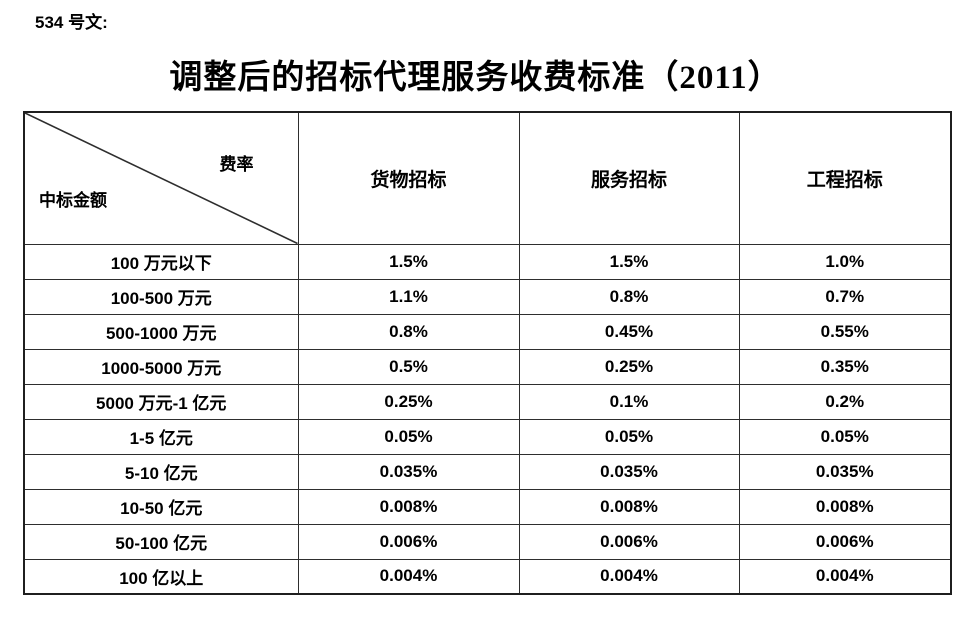 This screenshot has width=979, height=629. I want to click on engineering-rate-cell: 0.55%, so click(845, 331).